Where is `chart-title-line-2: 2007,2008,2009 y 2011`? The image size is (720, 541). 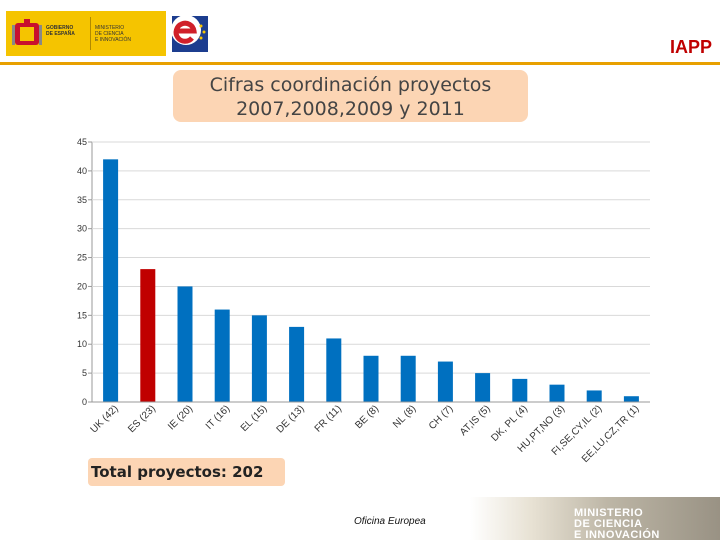
chart-title-line-2: 2007,2008,2009 y 2011 is located at coordinates (350, 109).